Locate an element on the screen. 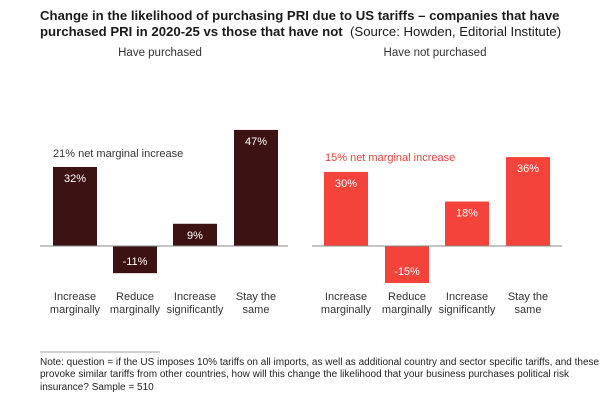 The image size is (602, 407). category-label-have-not-purchased-1-line1: Increase is located at coordinates (346, 297).